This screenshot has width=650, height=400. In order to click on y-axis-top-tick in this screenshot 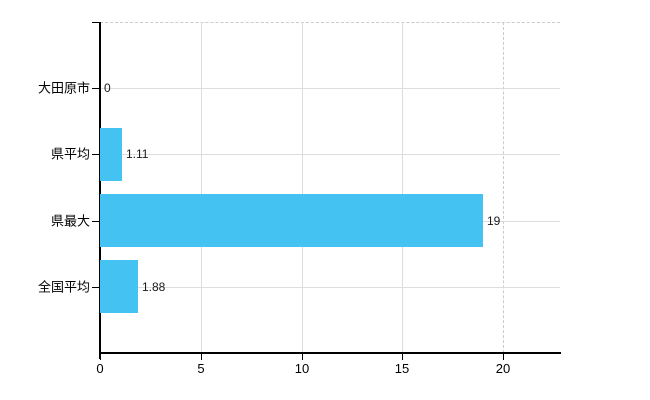, I will do `click(96, 22)`.